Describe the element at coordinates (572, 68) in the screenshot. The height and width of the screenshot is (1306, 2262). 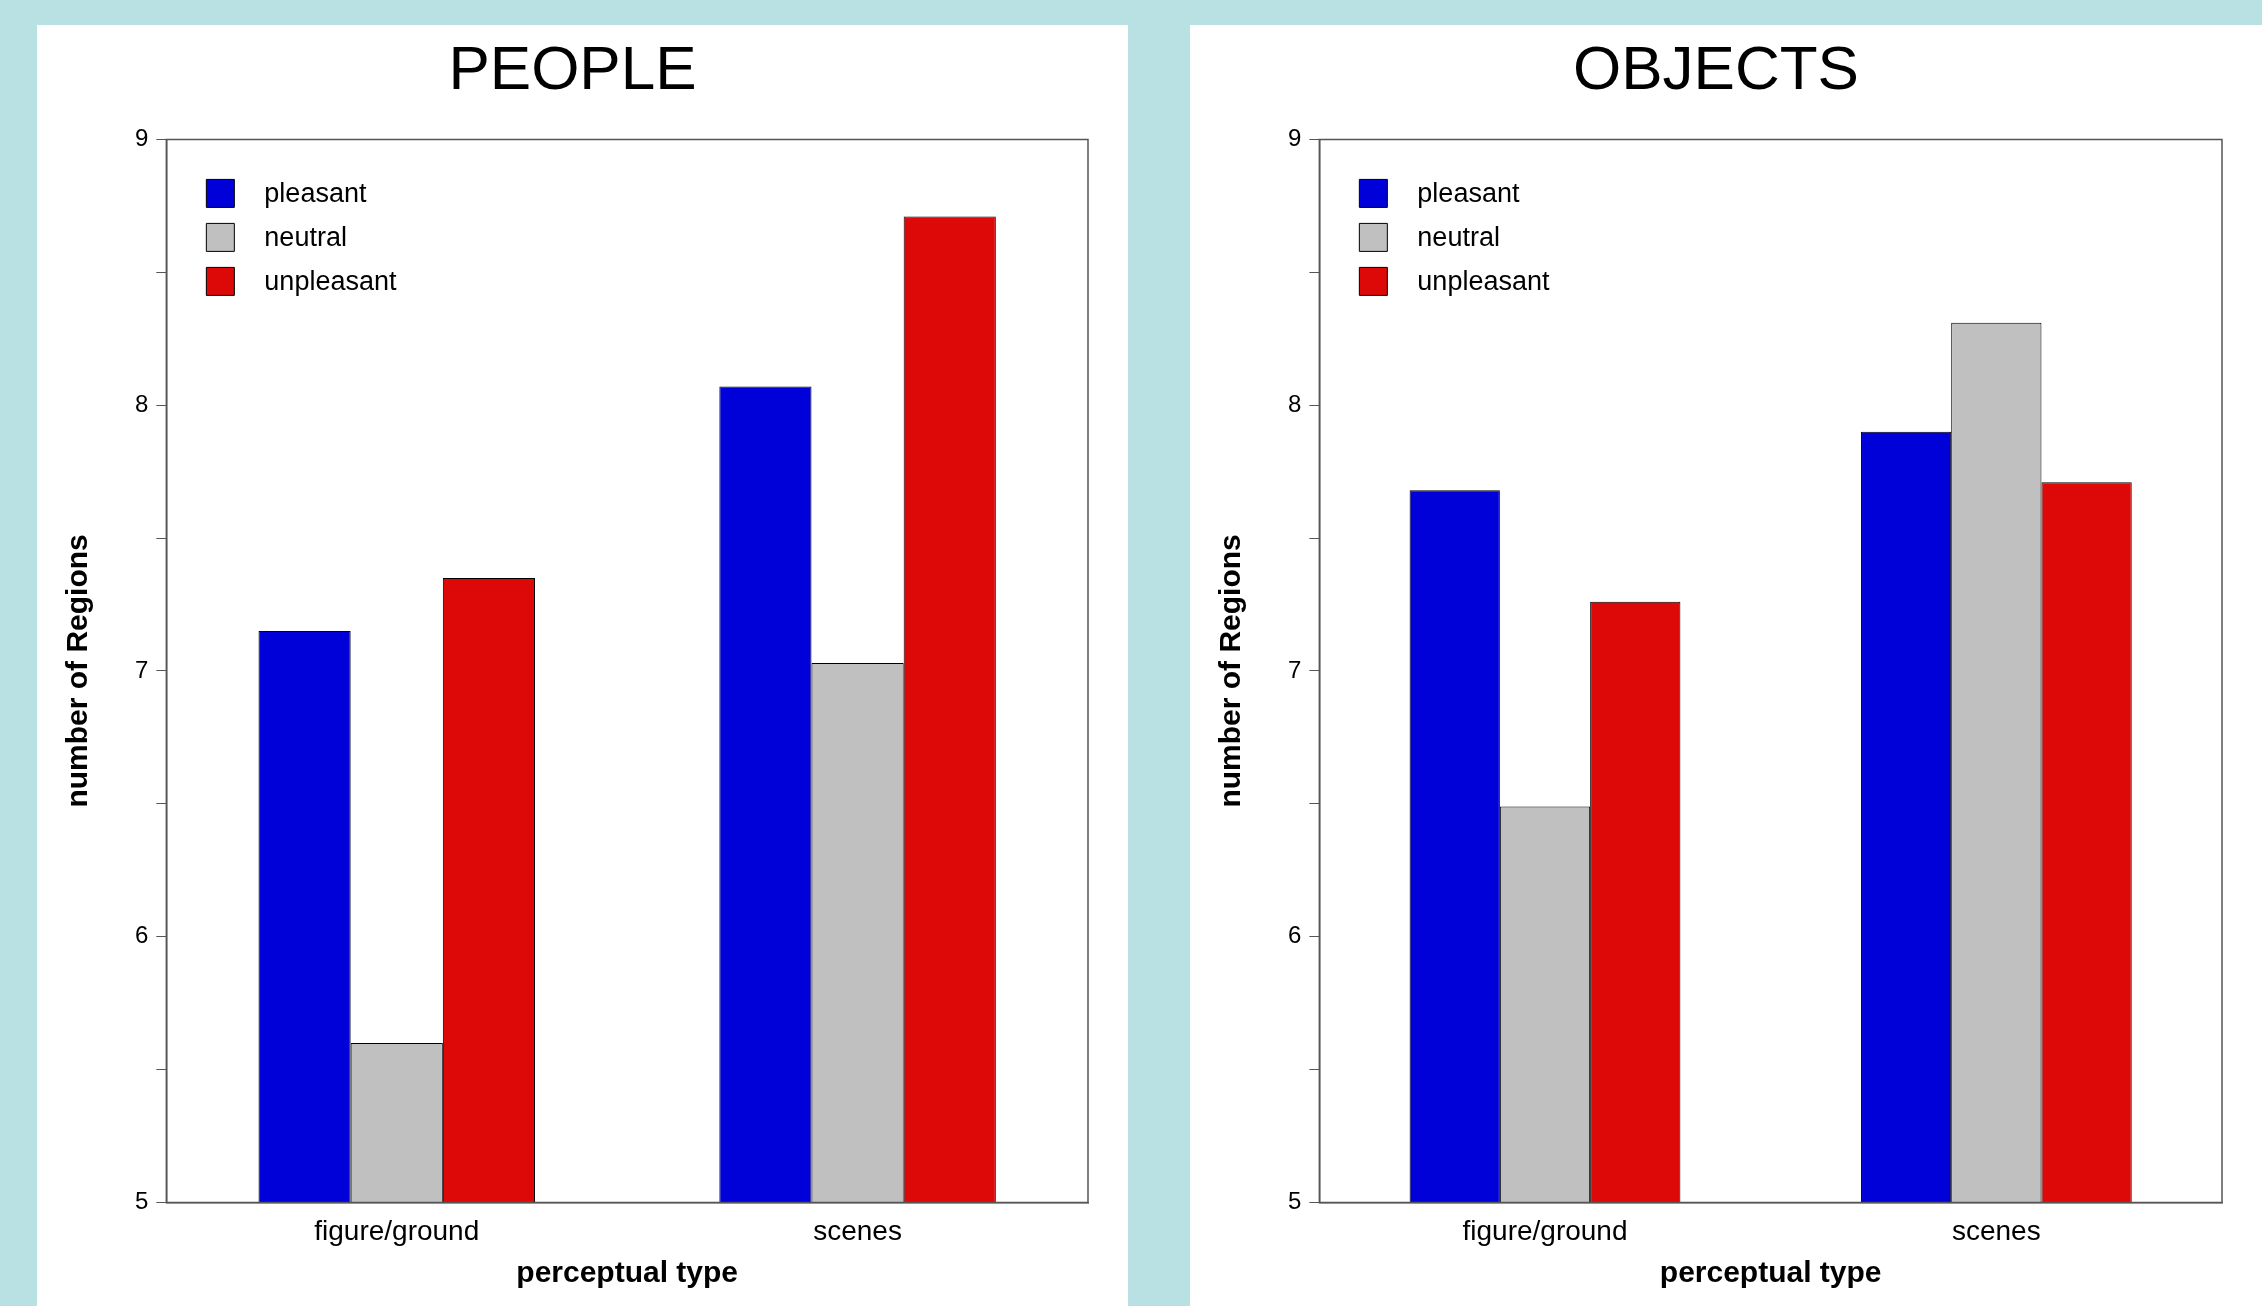
I see `chart-title: PEOPLE` at that location.